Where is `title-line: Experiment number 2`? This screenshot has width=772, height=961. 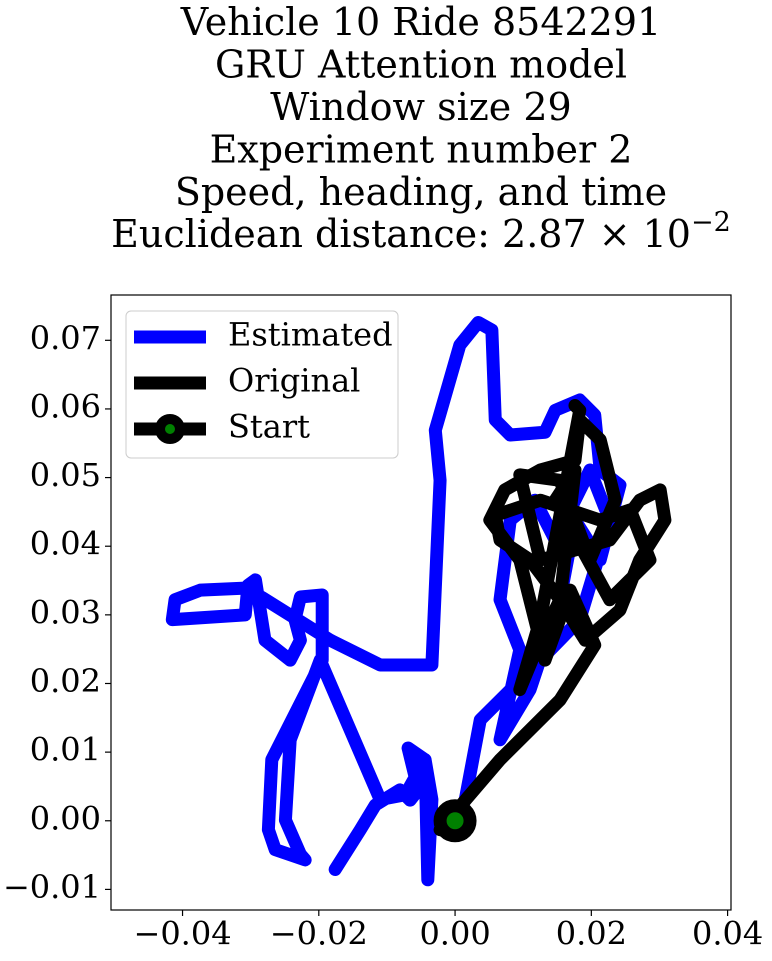 title-line: Experiment number 2 is located at coordinates (421, 150).